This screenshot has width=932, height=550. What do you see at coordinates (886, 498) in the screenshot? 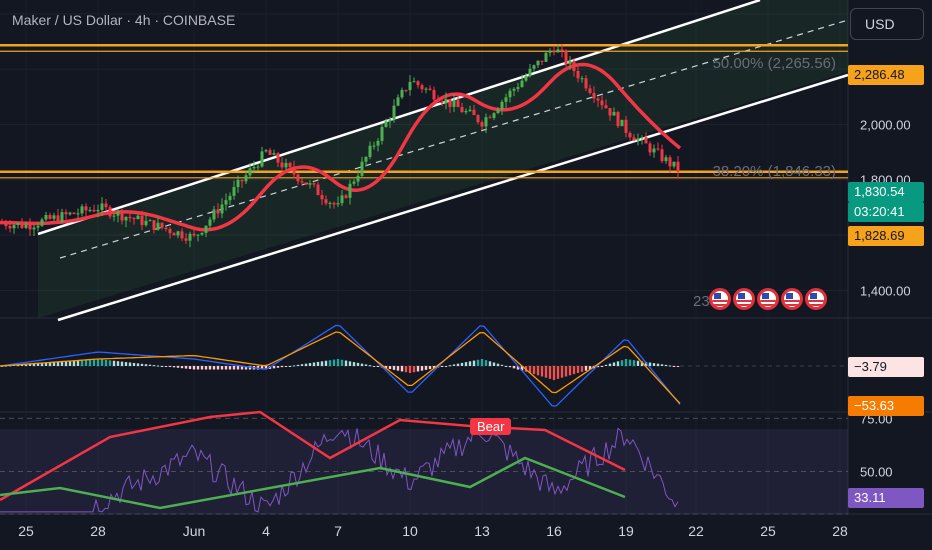
I see `rsi-value-tag: 33.11` at bounding box center [886, 498].